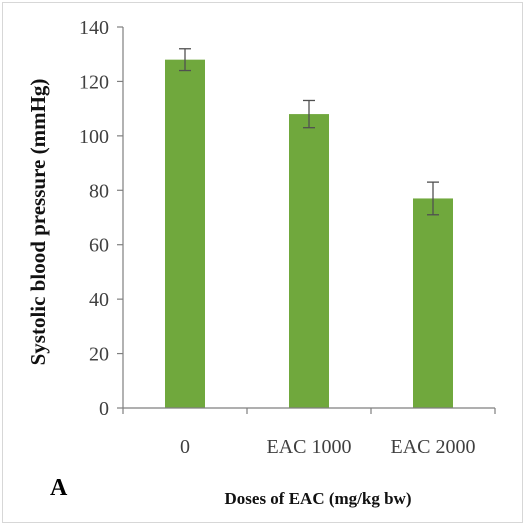 The height and width of the screenshot is (527, 527). Describe the element at coordinates (99, 300) in the screenshot. I see `y-tick-label: 40` at that location.